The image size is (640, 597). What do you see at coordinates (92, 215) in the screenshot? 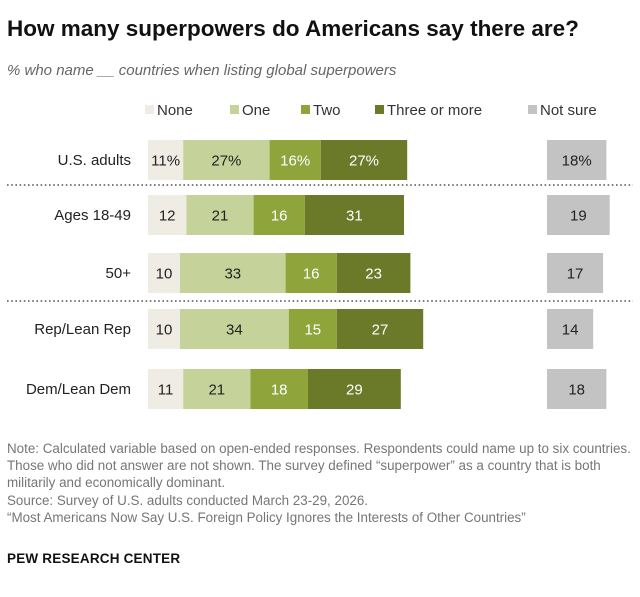
I see `row-label-ages-18-49: Ages 18-49` at bounding box center [92, 215].